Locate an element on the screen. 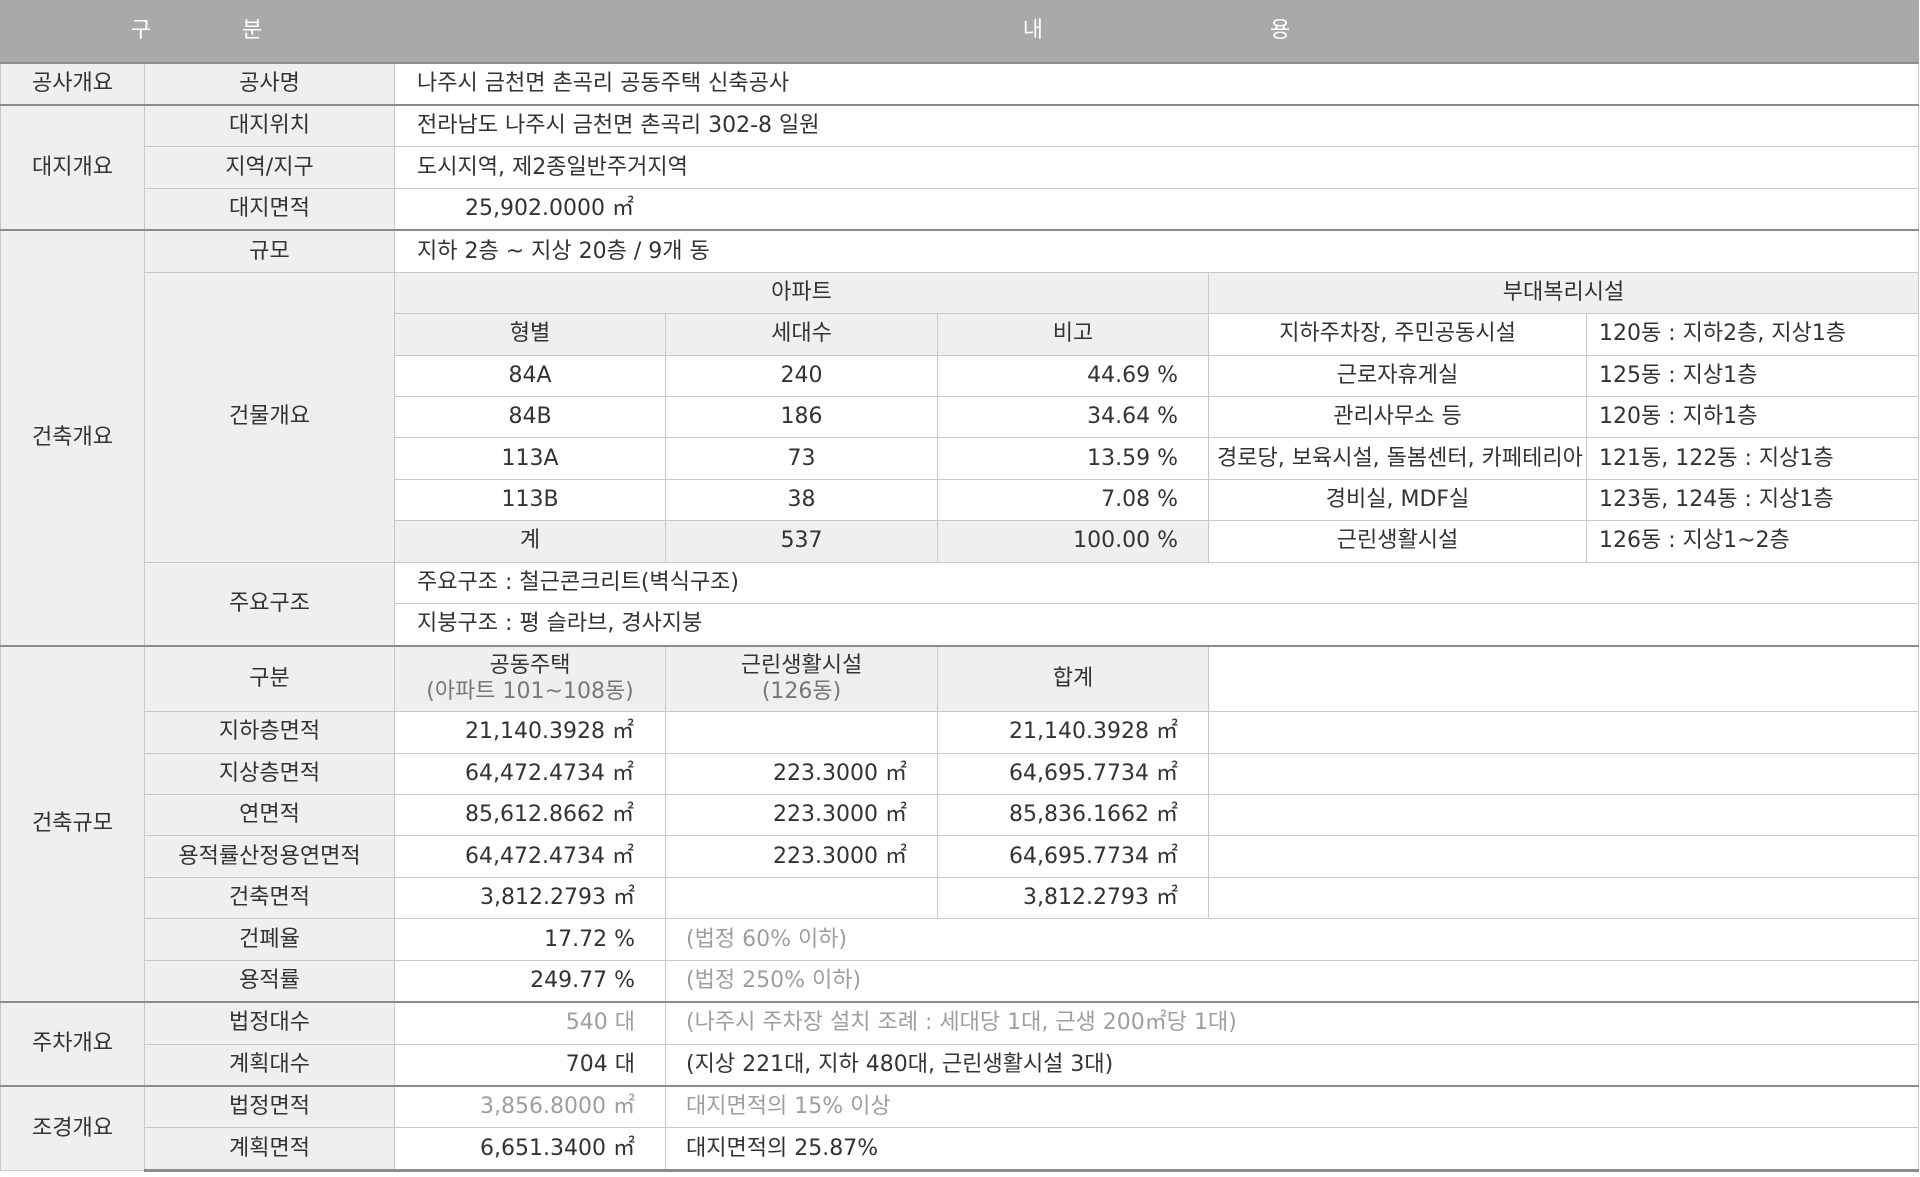  landscape-legal-label: 법정면적 is located at coordinates (269, 1107).